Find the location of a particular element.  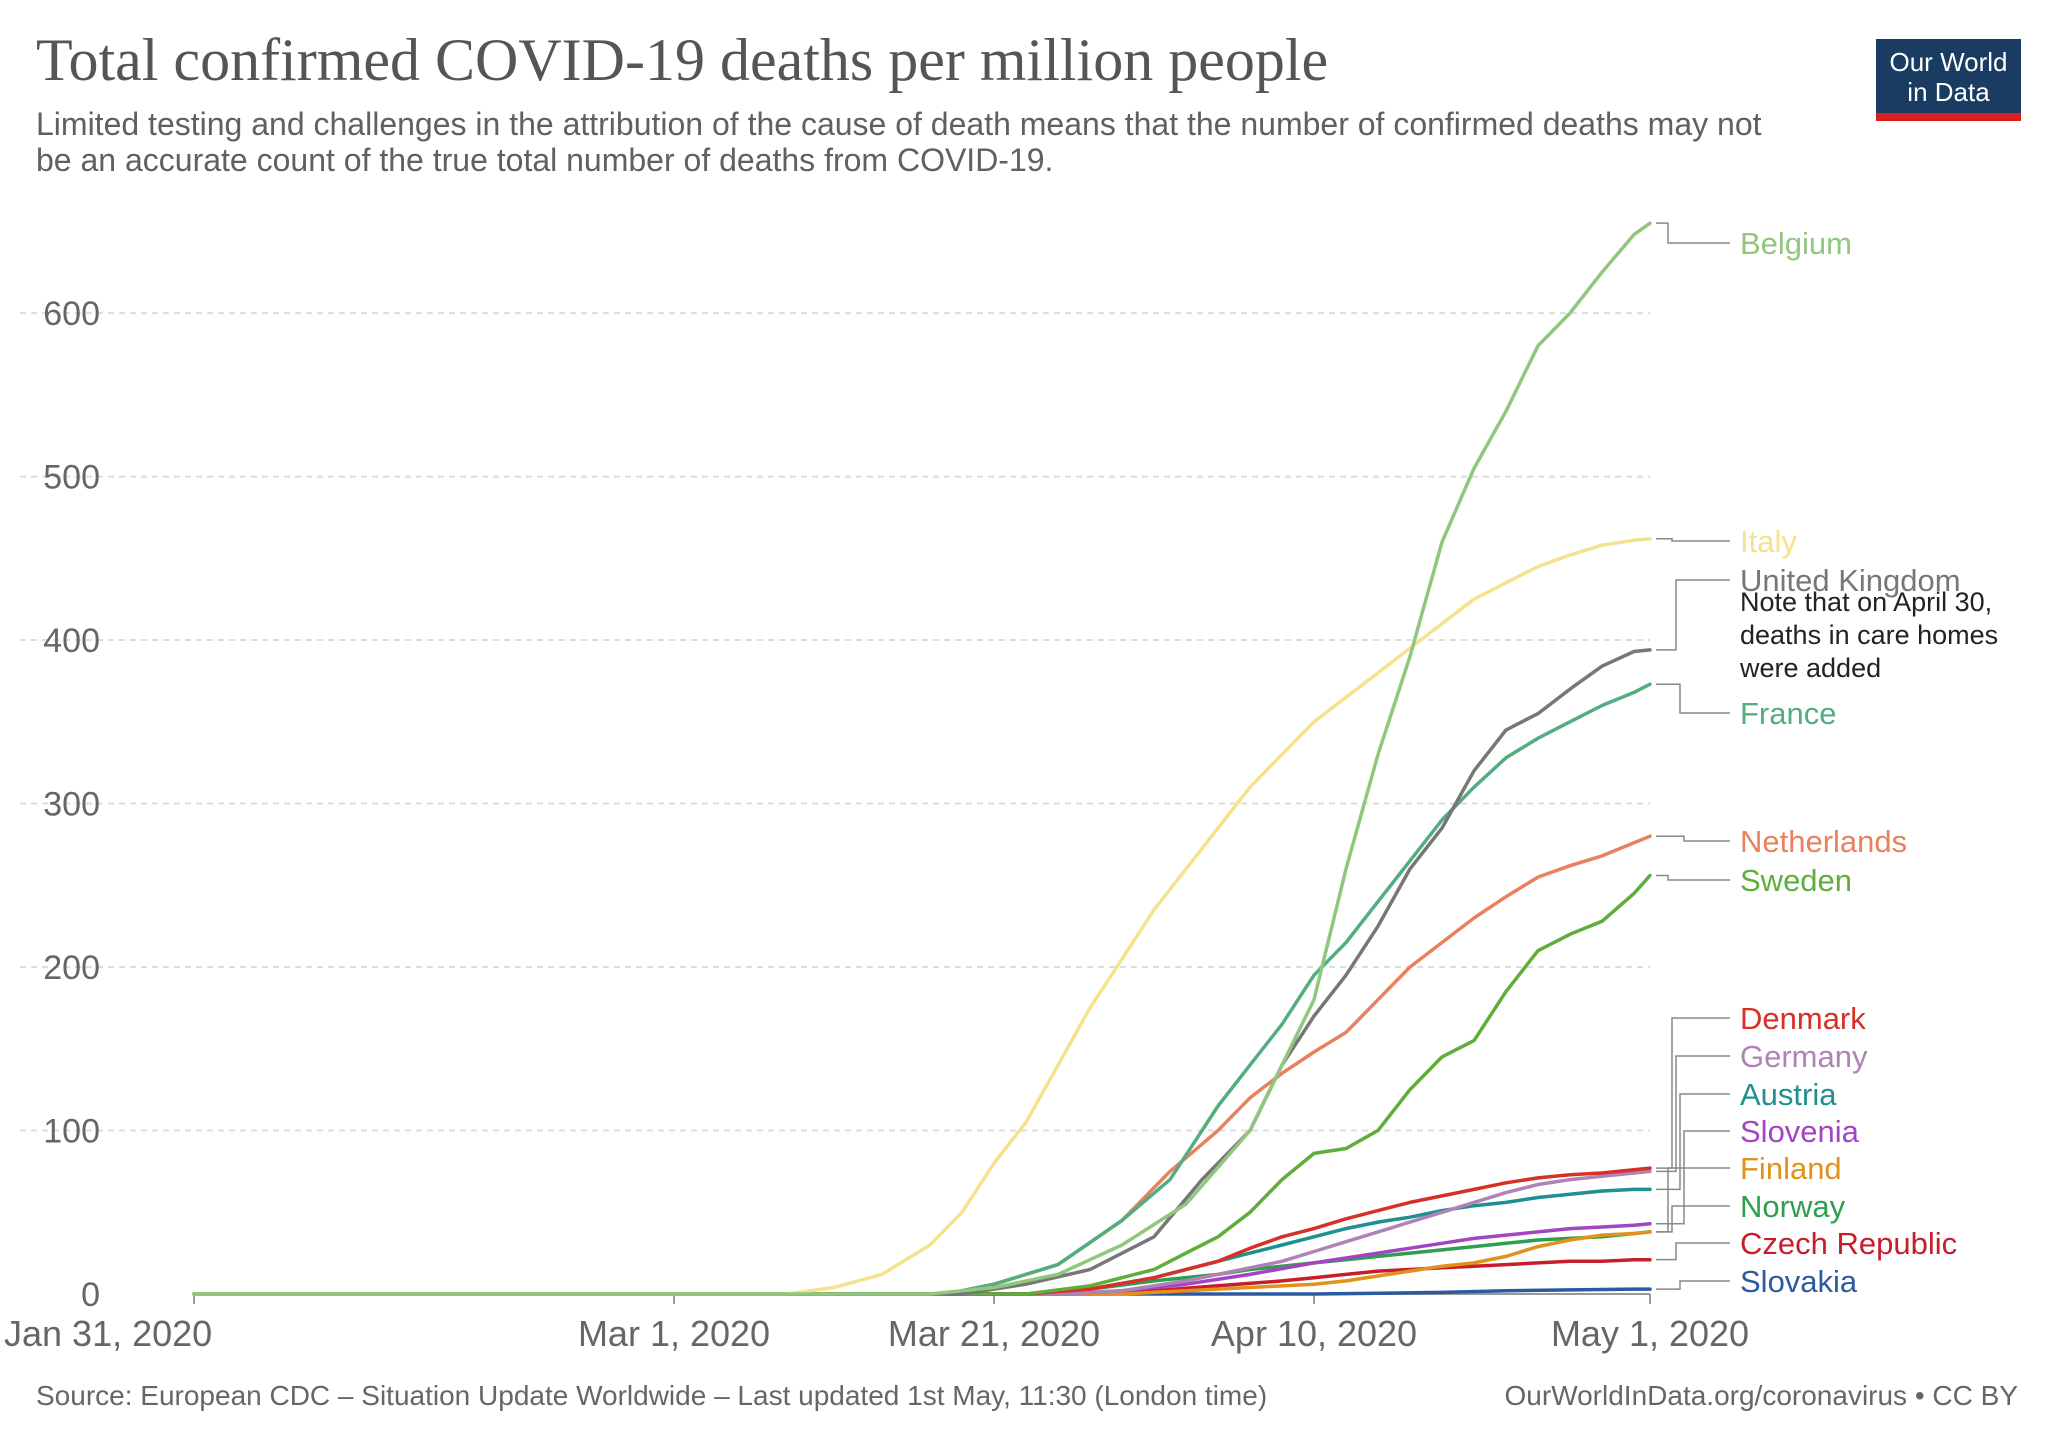

annotation-note-line: deaths in care homes is located at coordinates (1869, 635).